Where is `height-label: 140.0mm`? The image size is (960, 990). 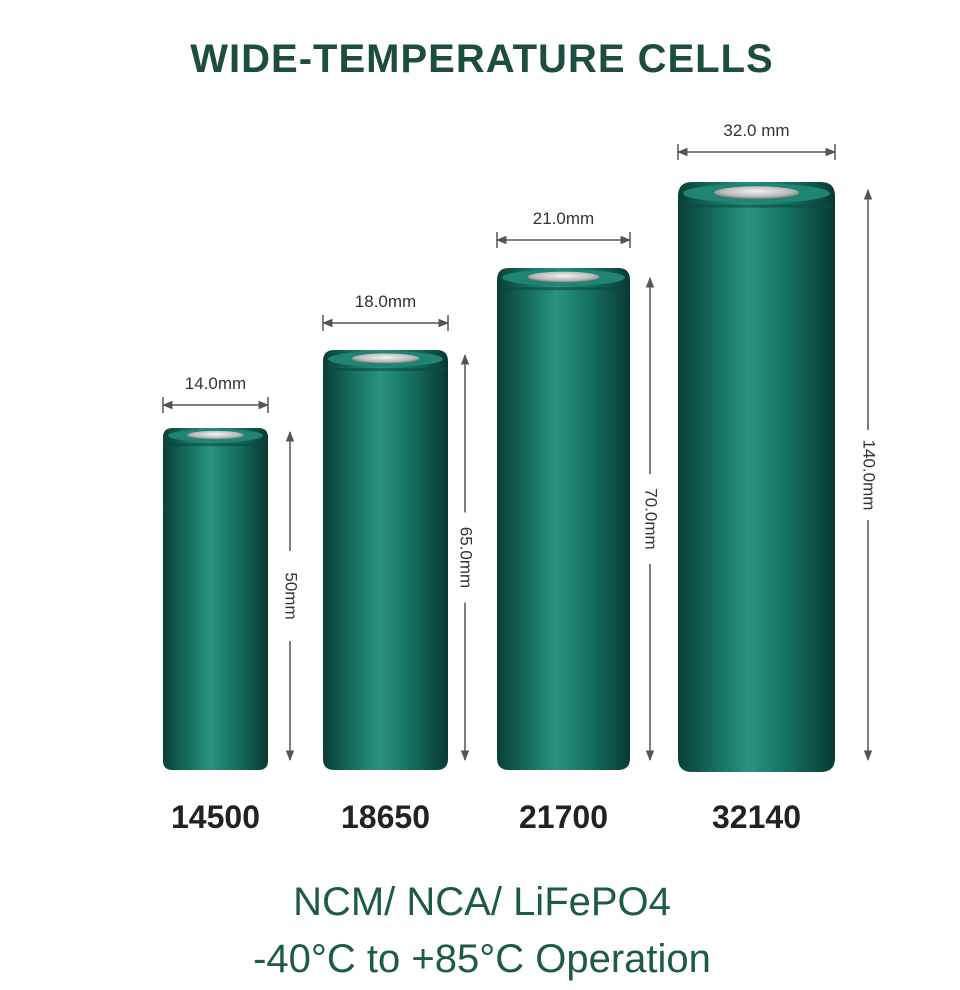
height-label: 140.0mm is located at coordinates (869, 475).